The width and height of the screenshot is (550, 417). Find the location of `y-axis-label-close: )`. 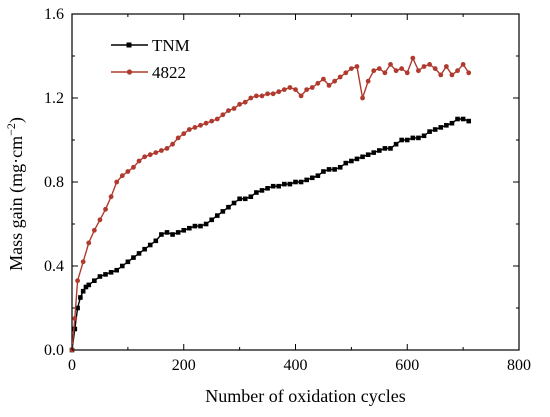

y-axis-label-close: ) is located at coordinates (16, 120).